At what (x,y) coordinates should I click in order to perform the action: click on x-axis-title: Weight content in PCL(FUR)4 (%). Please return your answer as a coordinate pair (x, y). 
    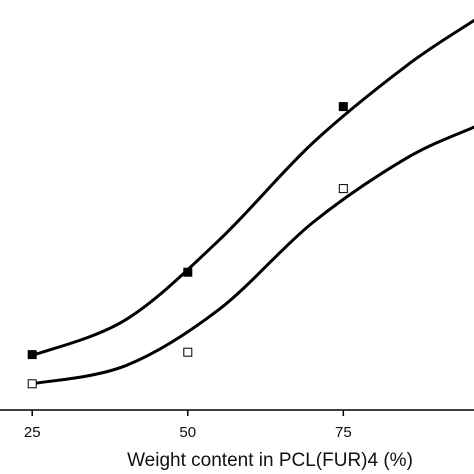
    Looking at the image, I should click on (270, 460).